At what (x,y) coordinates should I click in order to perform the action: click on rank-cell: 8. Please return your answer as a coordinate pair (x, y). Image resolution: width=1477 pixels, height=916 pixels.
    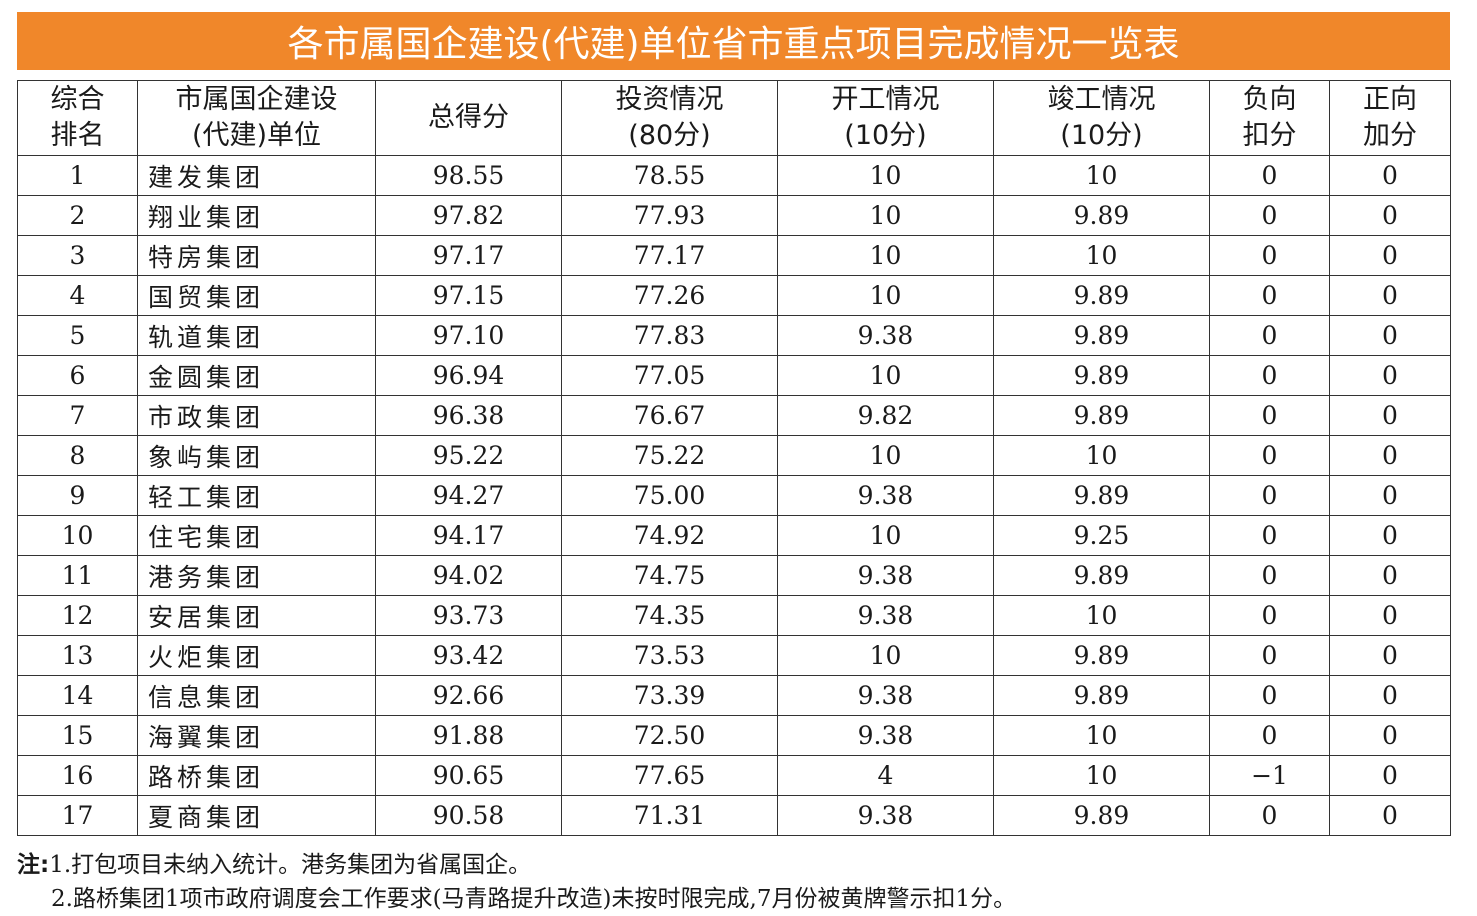
    Looking at the image, I should click on (77, 455).